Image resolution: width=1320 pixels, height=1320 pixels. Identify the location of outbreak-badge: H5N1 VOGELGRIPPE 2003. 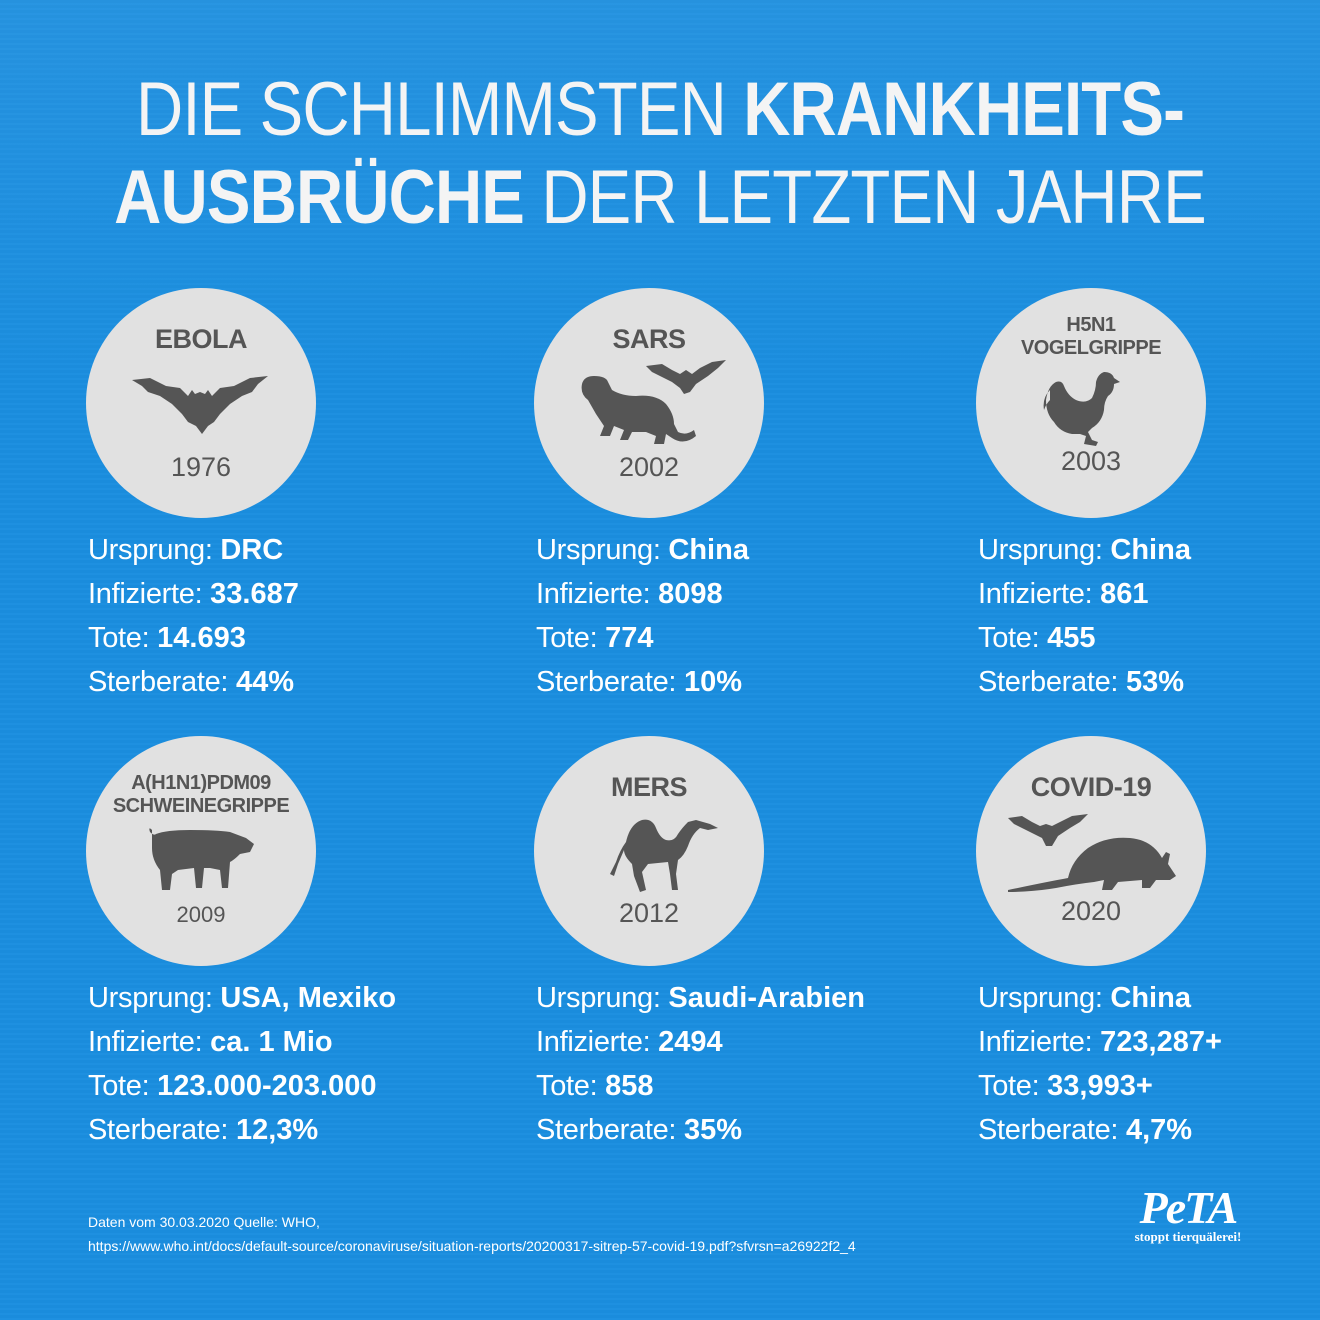
(1091, 403).